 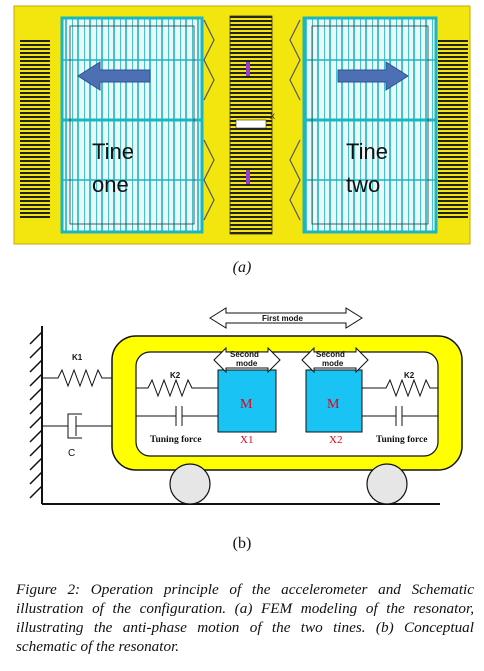 What do you see at coordinates (244, 354) in the screenshot?
I see `second-mode-left-line1: Second` at bounding box center [244, 354].